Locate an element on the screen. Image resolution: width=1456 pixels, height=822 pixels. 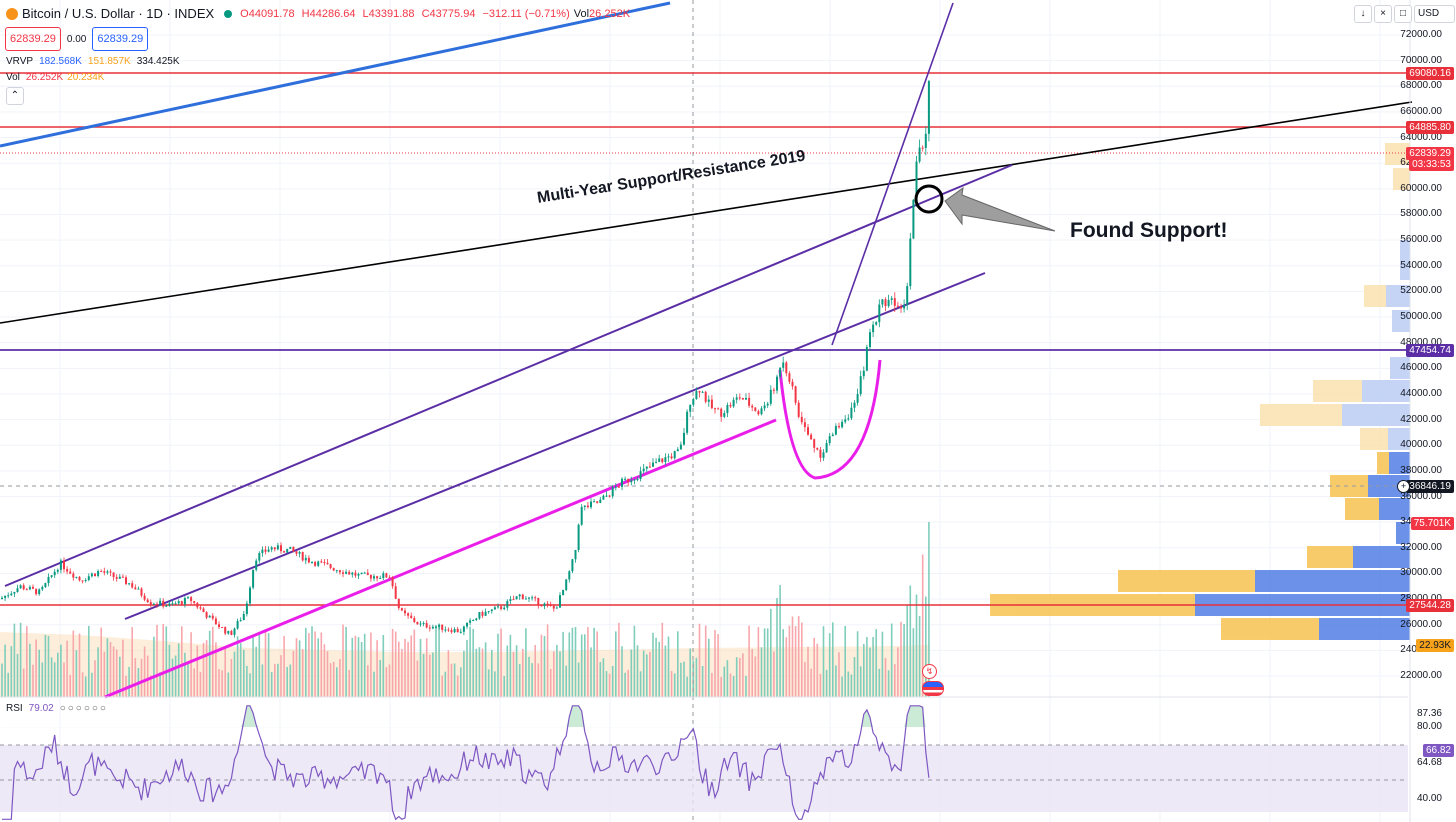
event-lightning-icon: ↯ is located at coordinates (929, 671).